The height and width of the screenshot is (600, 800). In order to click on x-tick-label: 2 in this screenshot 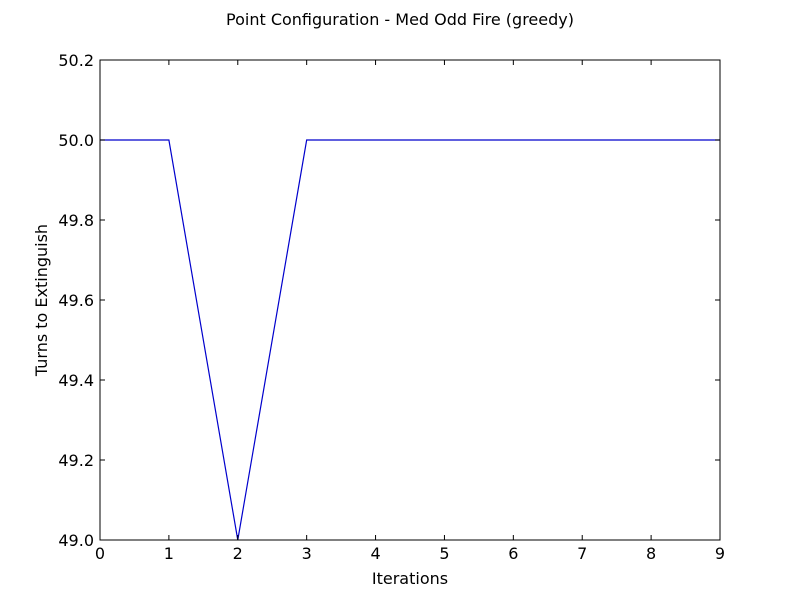, I will do `click(238, 553)`.